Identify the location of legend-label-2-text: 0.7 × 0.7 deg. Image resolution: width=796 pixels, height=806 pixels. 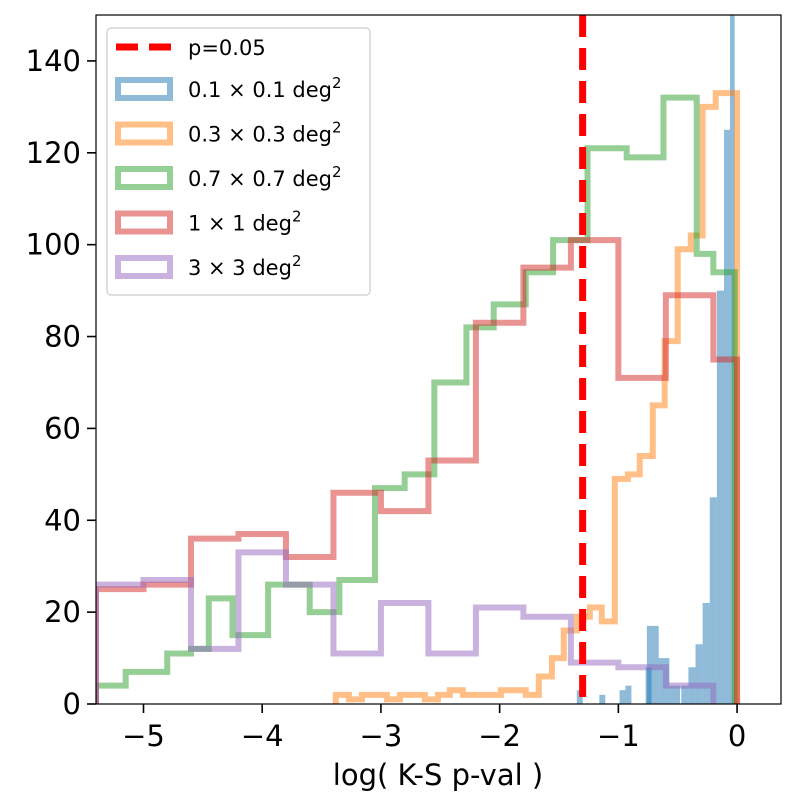
(260, 179).